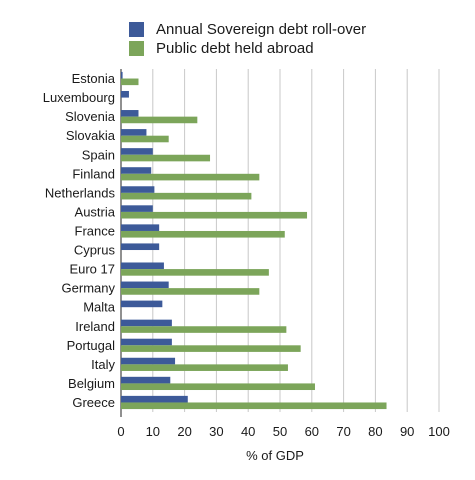  What do you see at coordinates (248, 431) in the screenshot?
I see `x-tick-label-40: 40` at bounding box center [248, 431].